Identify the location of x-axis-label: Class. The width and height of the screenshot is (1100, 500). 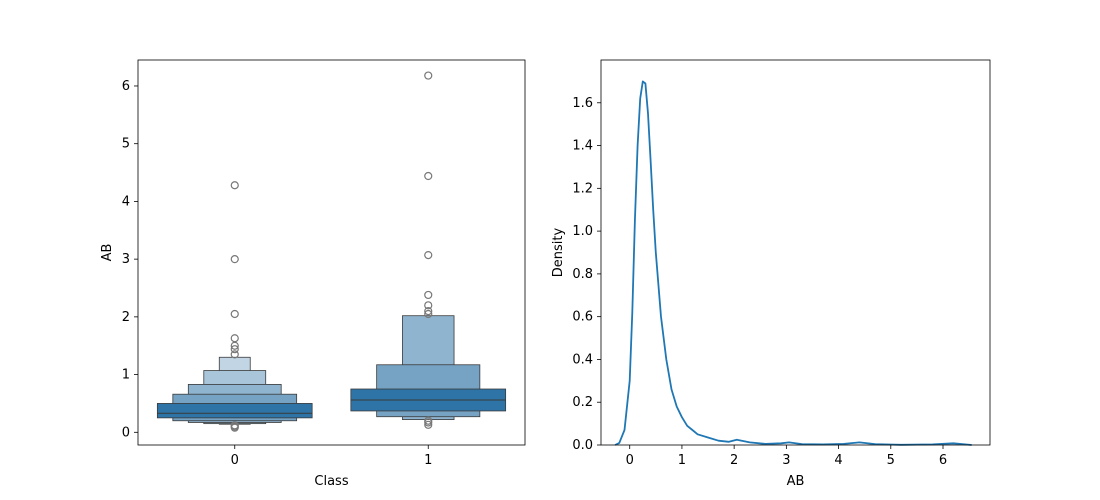
(331, 481).